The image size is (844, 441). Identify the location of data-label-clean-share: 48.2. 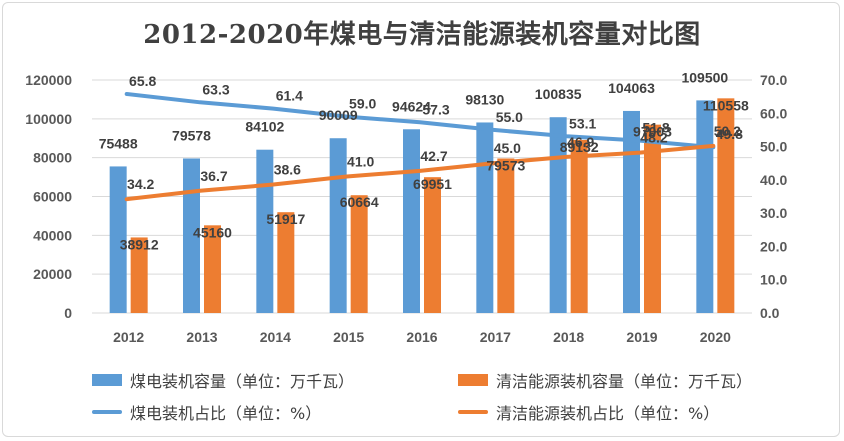
(653, 138).